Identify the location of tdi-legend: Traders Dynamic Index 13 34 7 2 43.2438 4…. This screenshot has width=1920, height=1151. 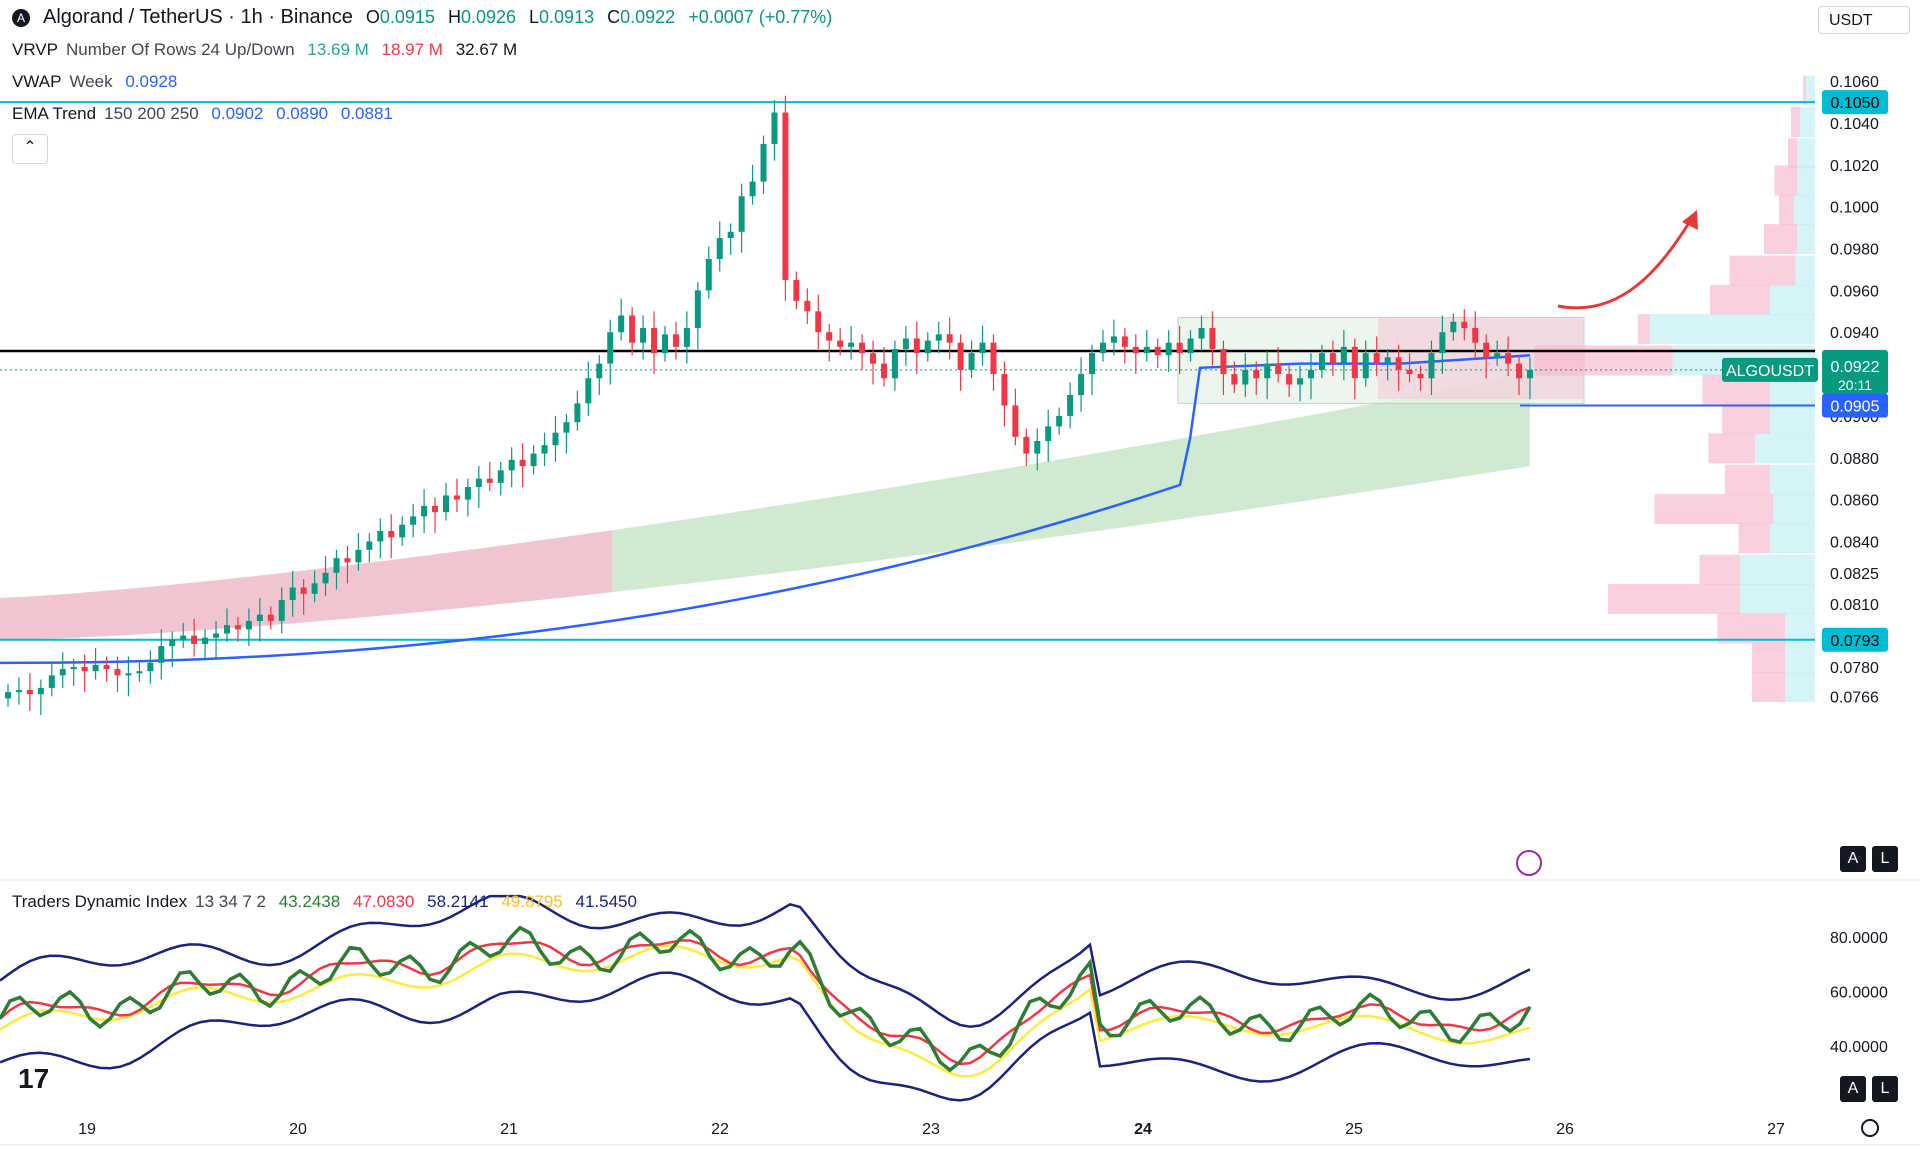
(328, 902).